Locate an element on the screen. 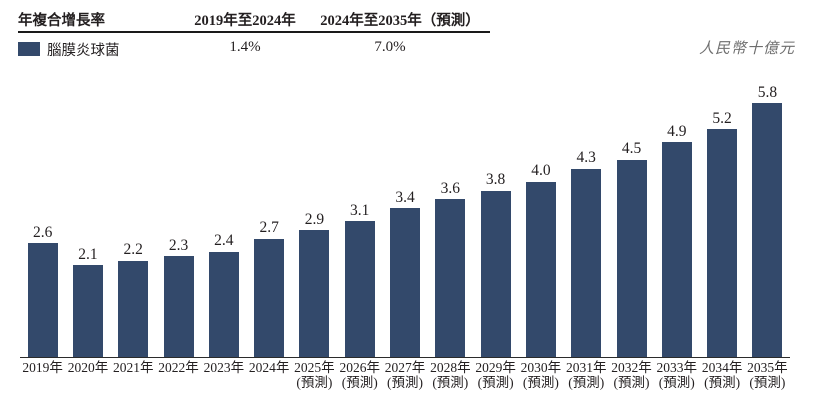  x-tick-2031年: 2031年 (預測) is located at coordinates (586, 375).